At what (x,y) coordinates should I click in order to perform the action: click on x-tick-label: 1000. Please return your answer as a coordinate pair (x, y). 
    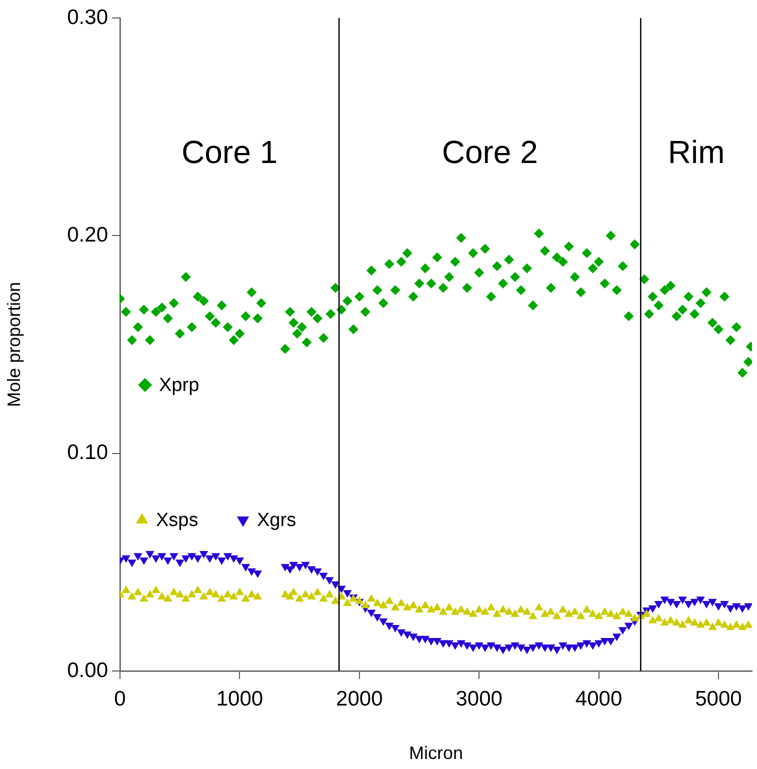
    Looking at the image, I should click on (240, 698).